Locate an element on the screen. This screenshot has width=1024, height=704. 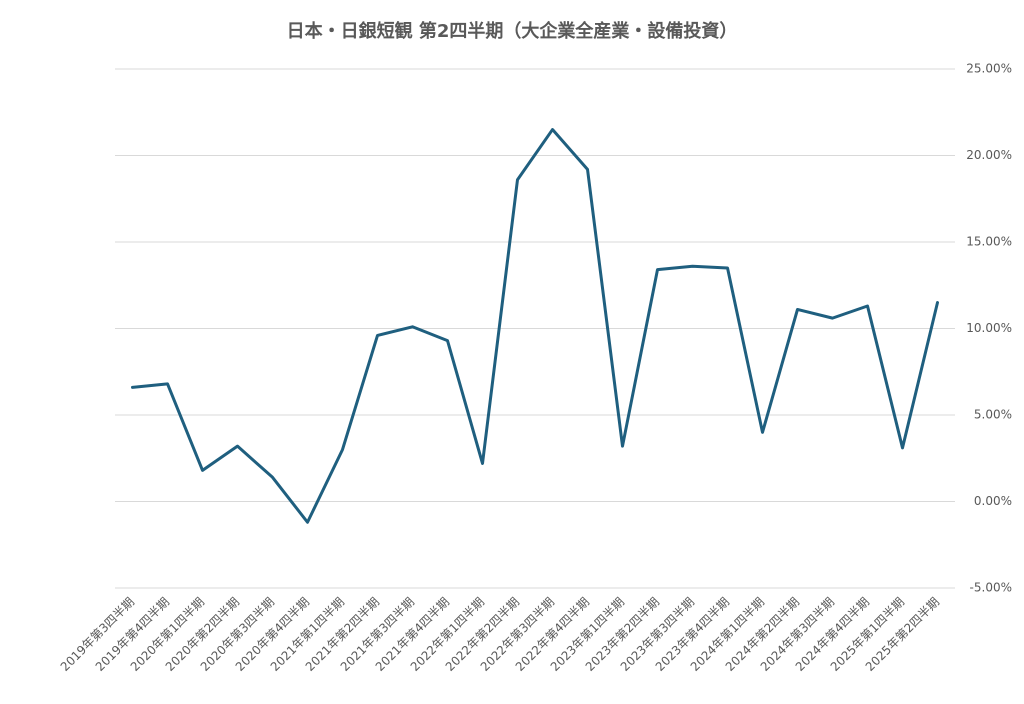
y-tick-label: 25.00% is located at coordinates (989, 69).